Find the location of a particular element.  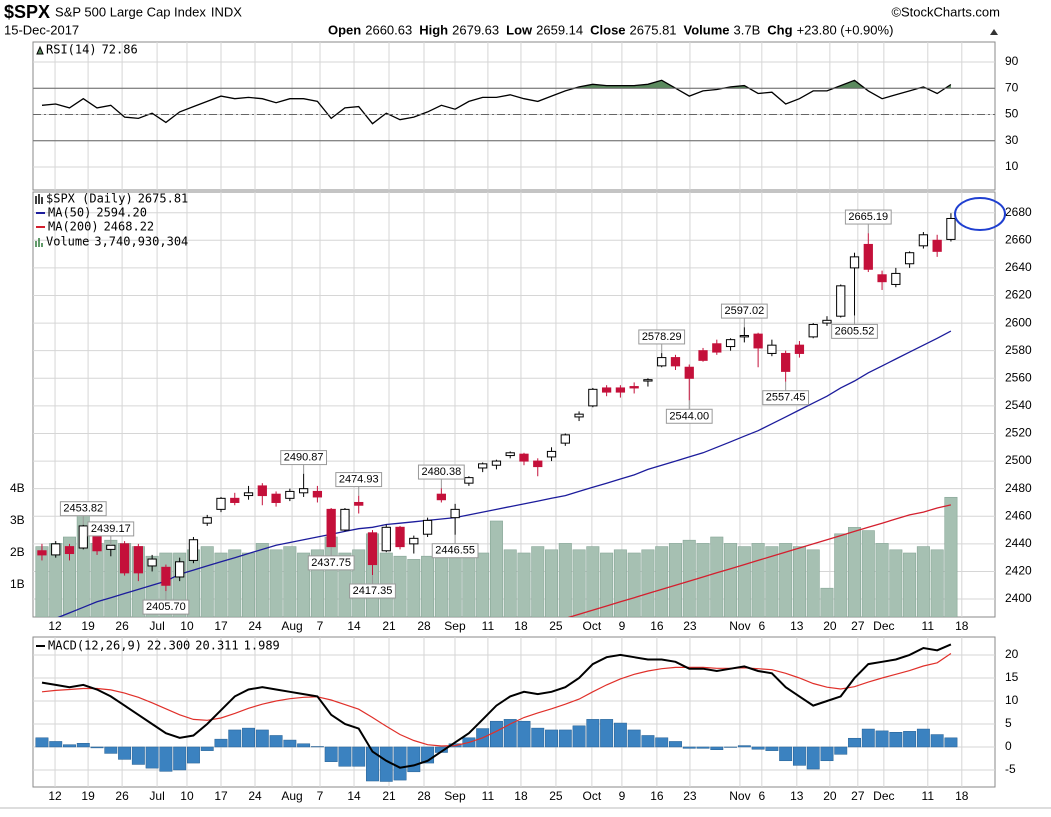

legend-text: MA(50) is located at coordinates (69, 213).